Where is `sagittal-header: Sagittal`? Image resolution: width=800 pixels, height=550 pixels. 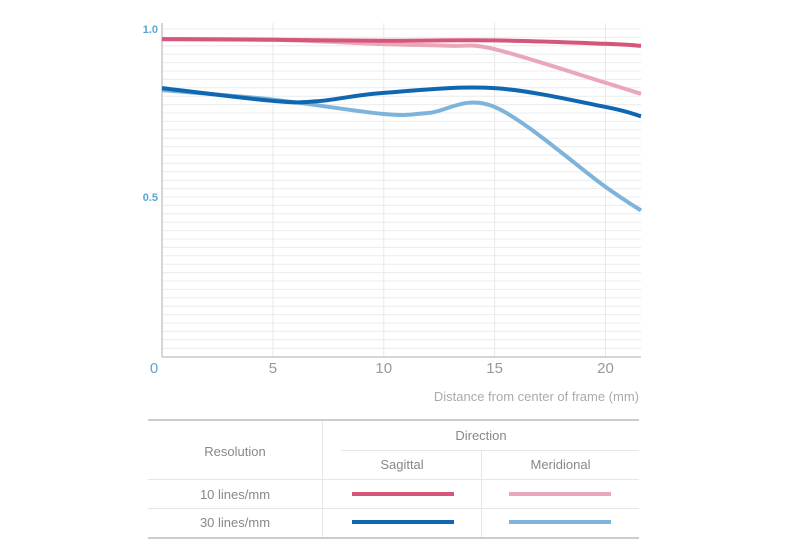
sagittal-header: Sagittal is located at coordinates (402, 464).